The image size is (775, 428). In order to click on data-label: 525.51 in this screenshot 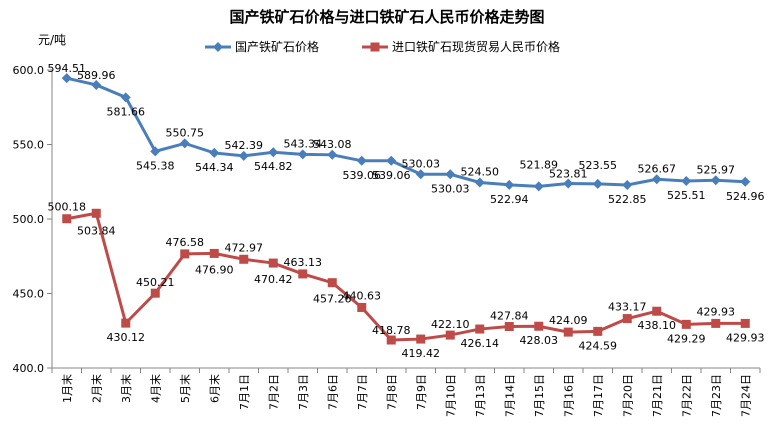, I will do `click(686, 195)`.